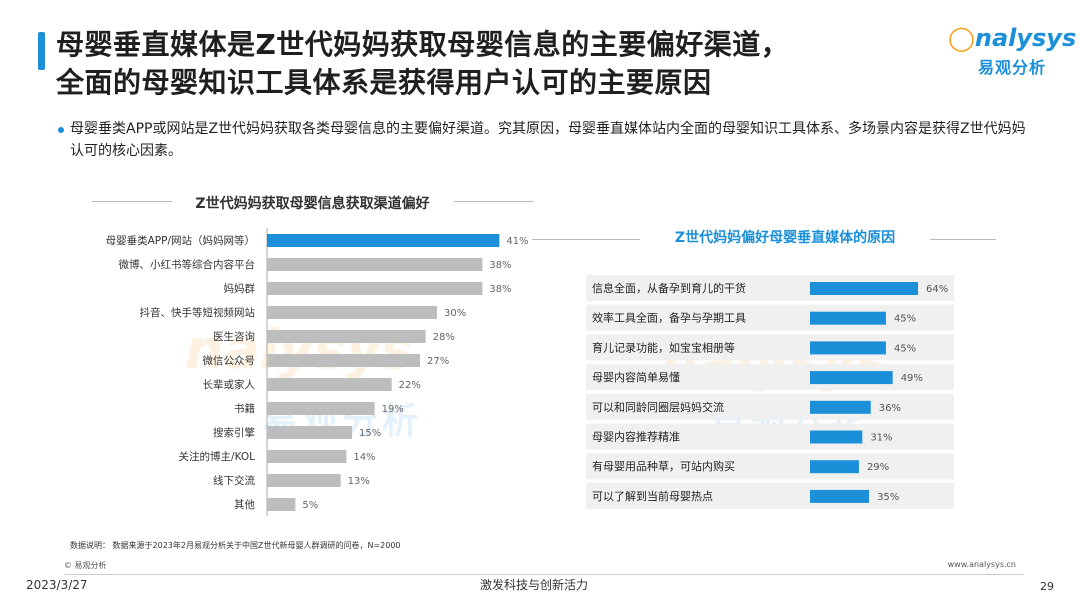 The width and height of the screenshot is (1080, 608). Describe the element at coordinates (878, 467) in the screenshot. I see `right-value-label: 29%` at that location.